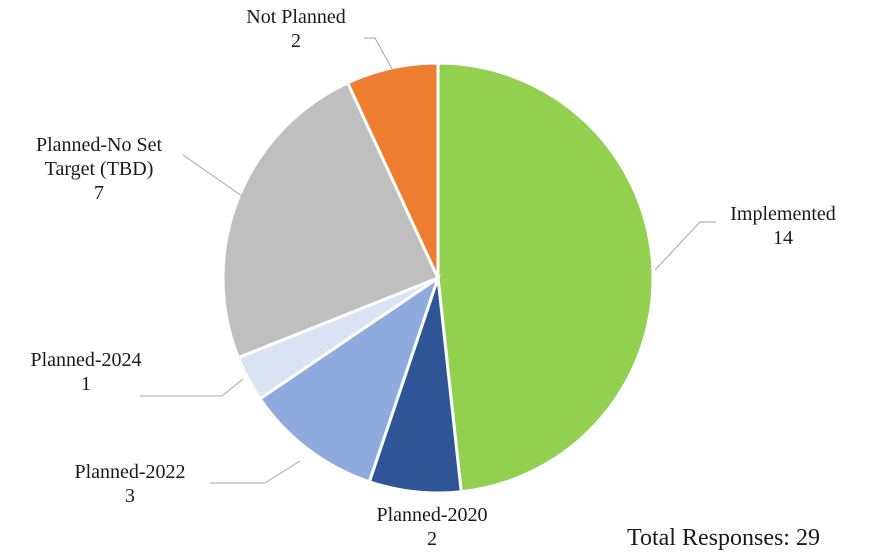 The image size is (875, 559). Describe the element at coordinates (723, 538) in the screenshot. I see `total-responses-annotation: Total Responses: 29` at that location.